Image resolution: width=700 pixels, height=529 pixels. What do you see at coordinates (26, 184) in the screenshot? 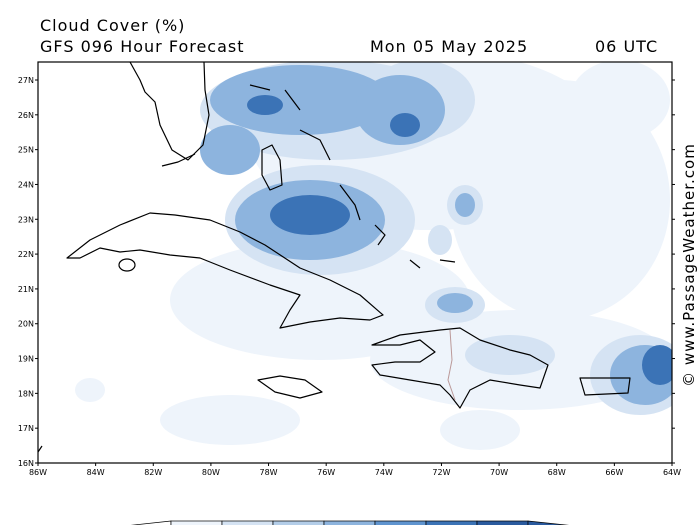
I see `lat-label: 24N` at bounding box center [26, 184].